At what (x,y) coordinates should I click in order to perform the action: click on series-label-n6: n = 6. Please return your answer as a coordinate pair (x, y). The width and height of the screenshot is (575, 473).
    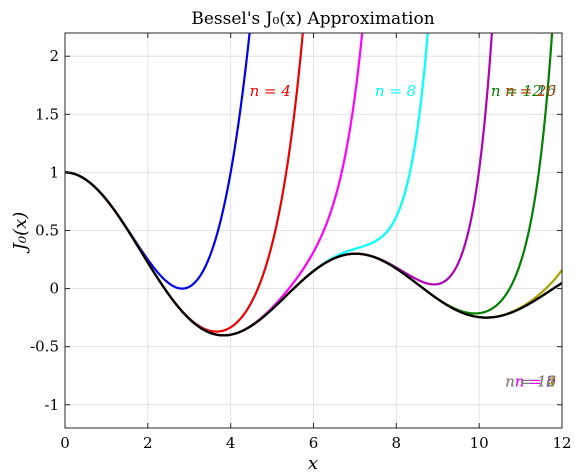
    Looking at the image, I should click on (536, 382).